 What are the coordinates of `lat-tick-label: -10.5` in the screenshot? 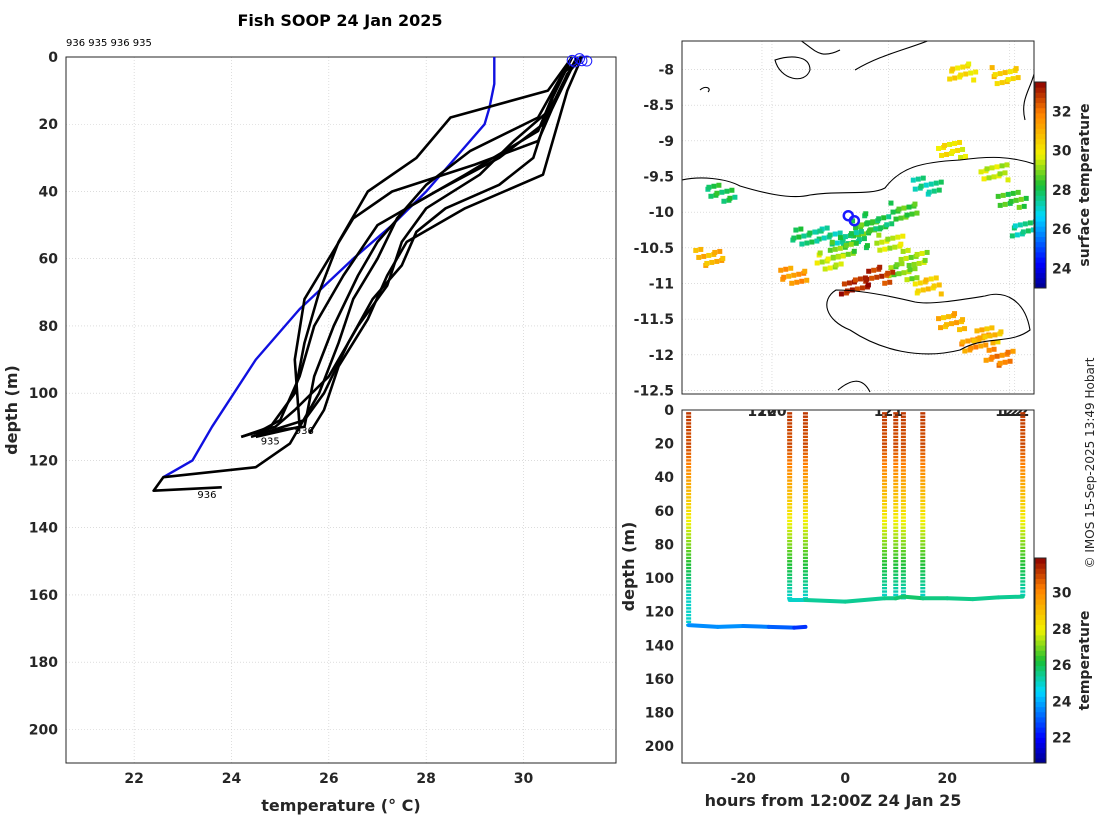 It's located at (654, 249).